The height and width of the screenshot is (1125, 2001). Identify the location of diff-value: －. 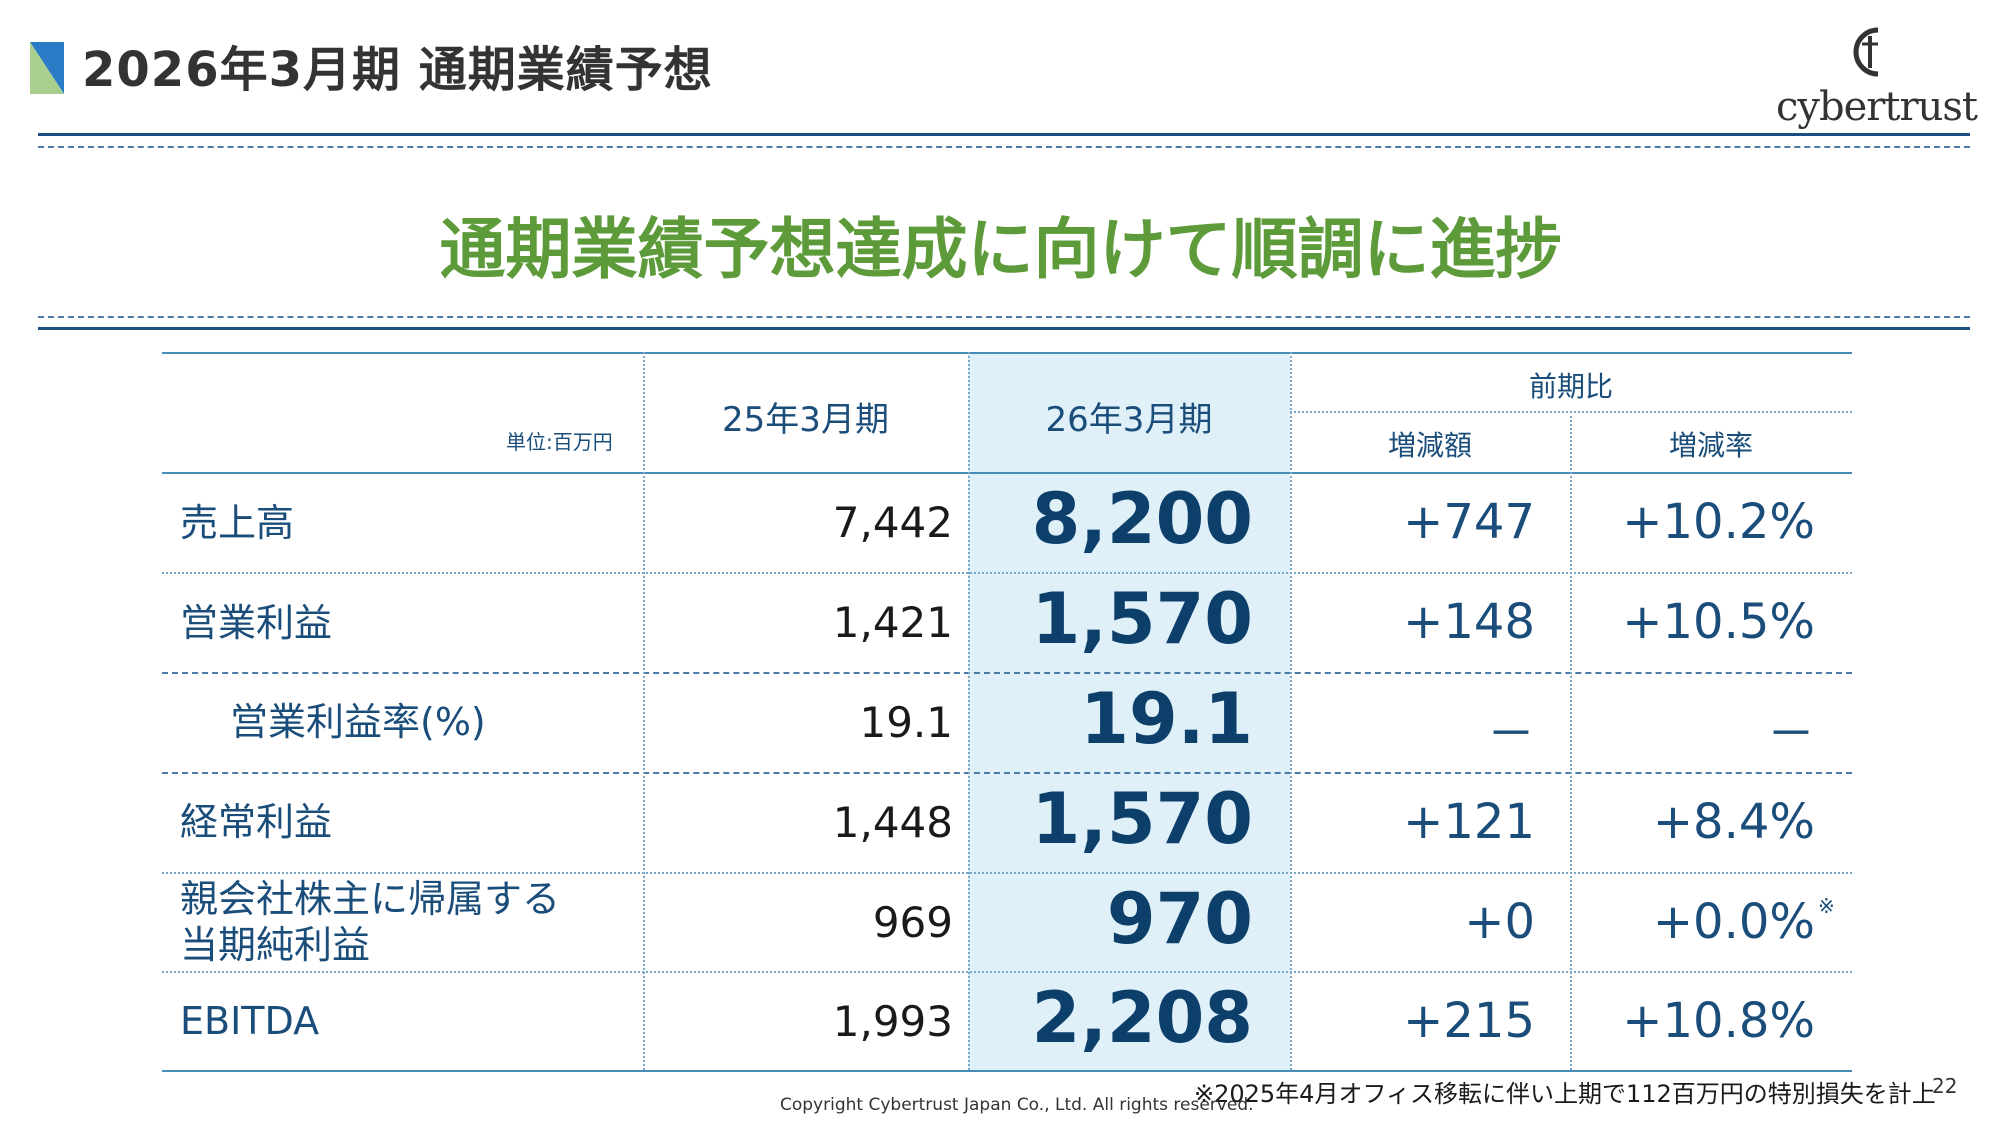
(1510, 734).